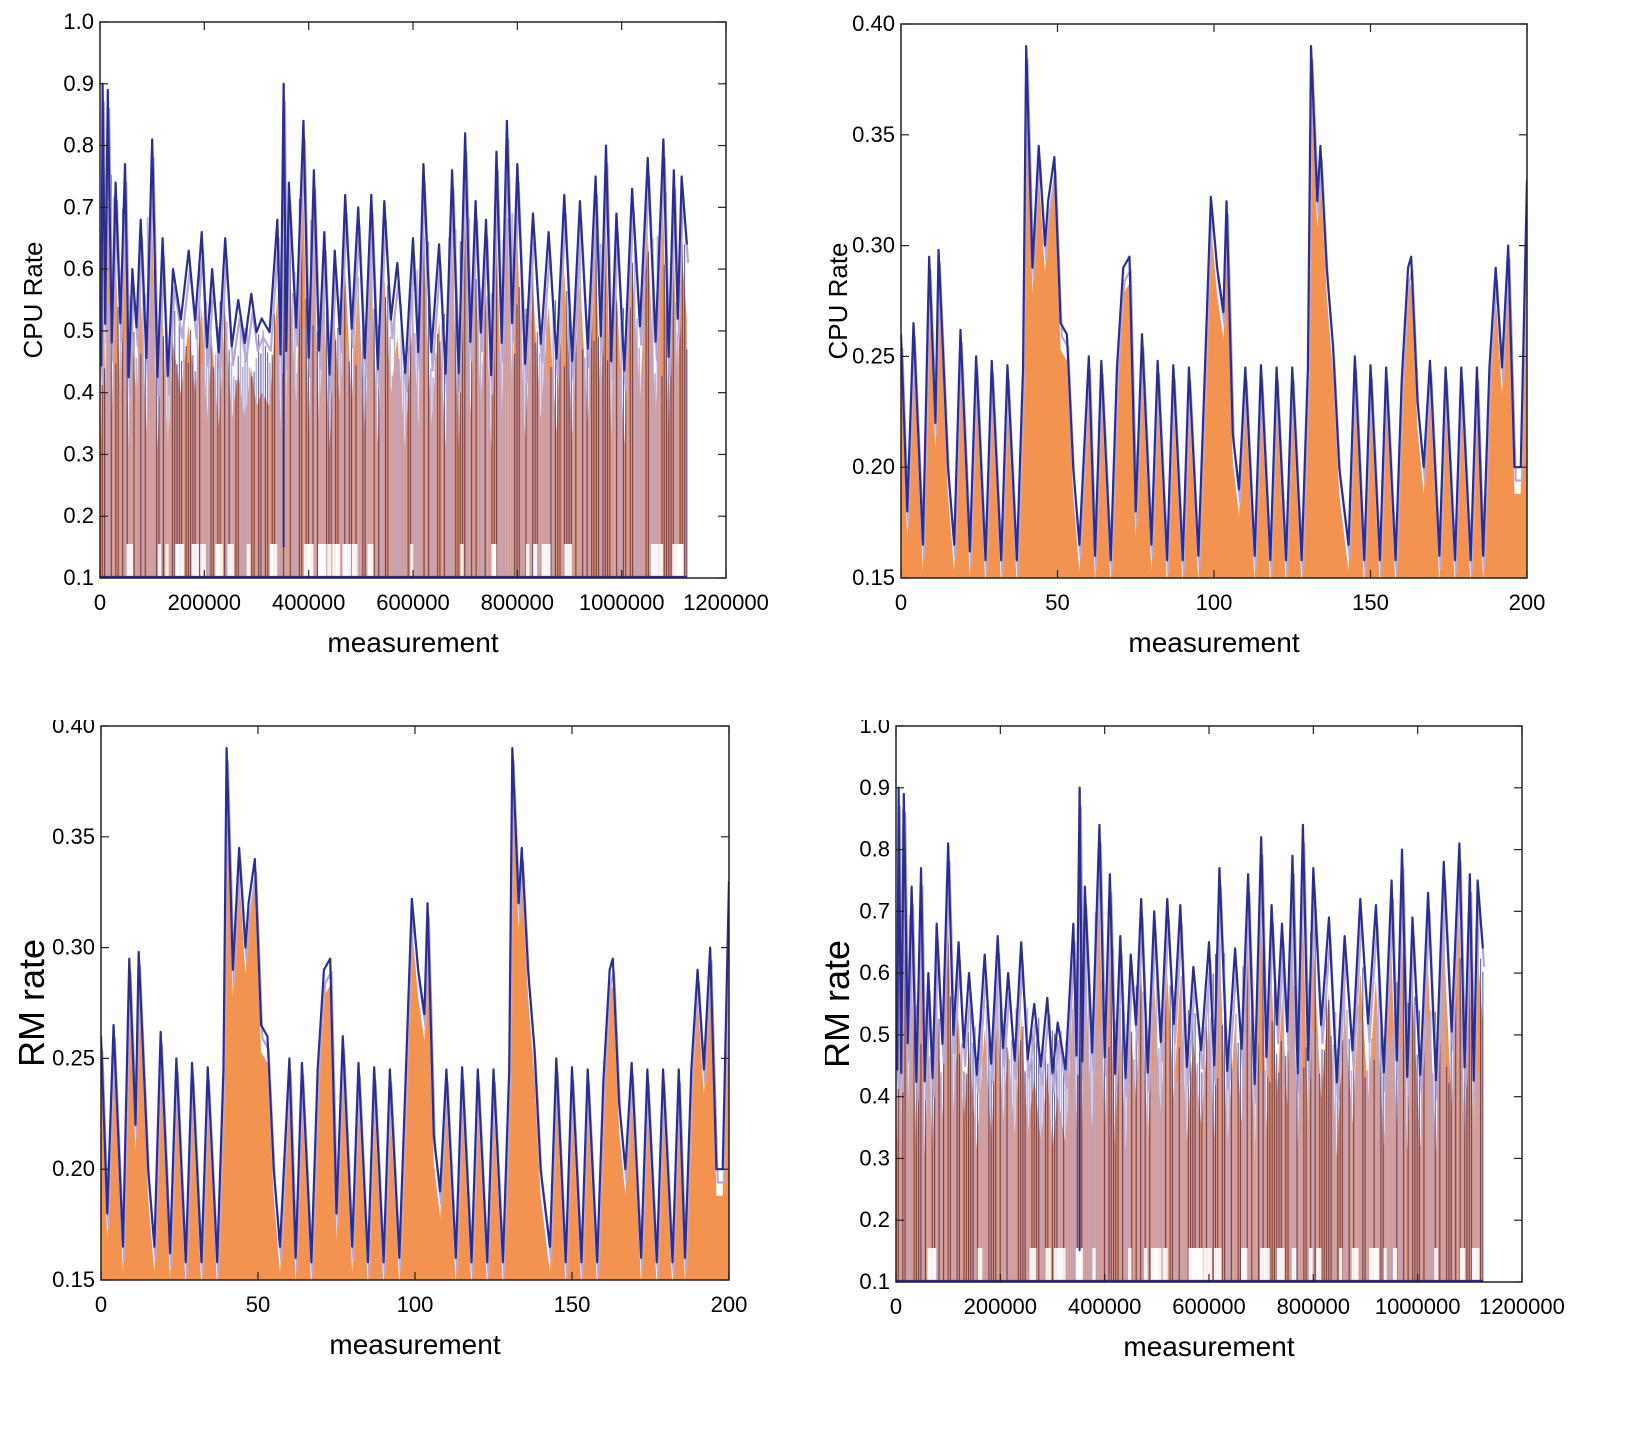  Describe the element at coordinates (726, 602) in the screenshot. I see `x-tick-label: 1200000` at that location.